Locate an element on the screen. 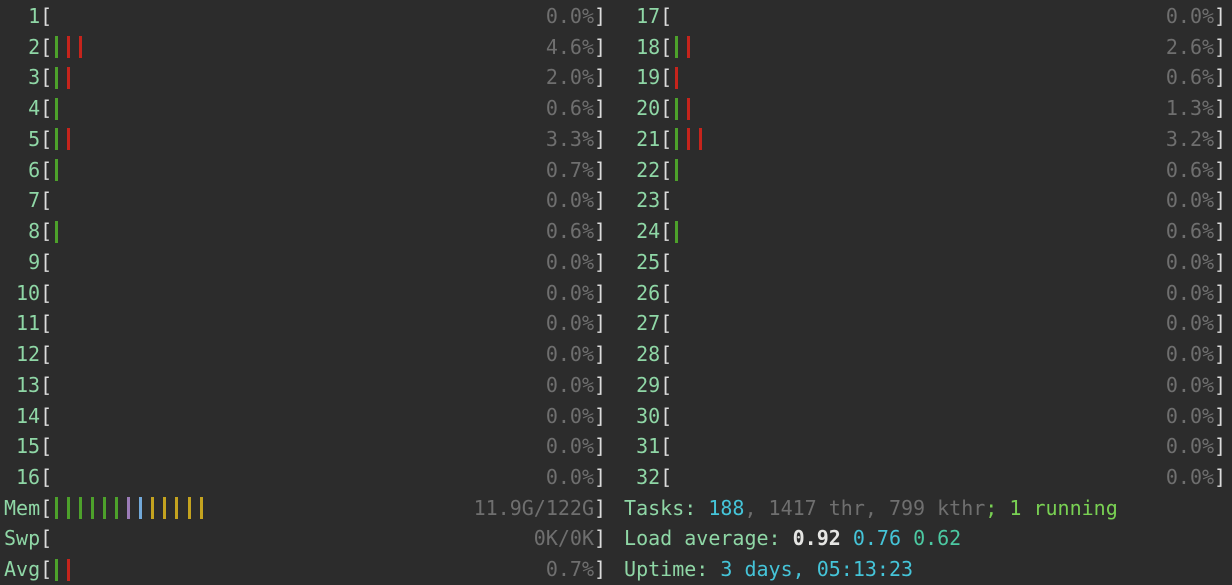  average-label: Avg is located at coordinates (22, 569).